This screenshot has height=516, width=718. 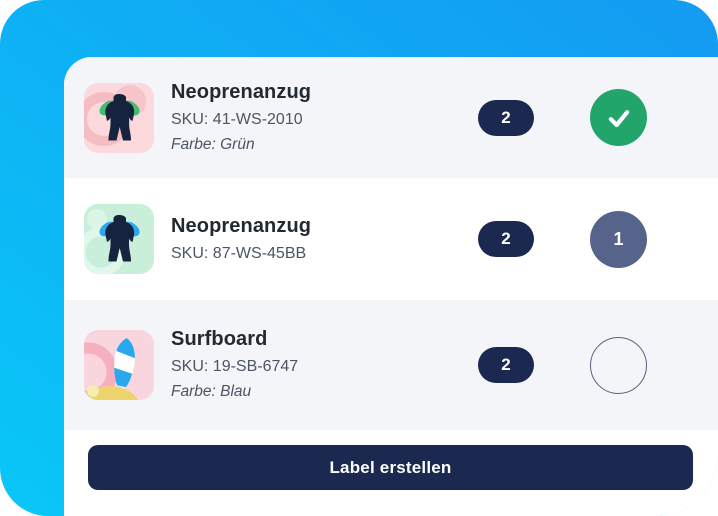 What do you see at coordinates (213, 144) in the screenshot?
I see `product-color-note: Farbe: Grün` at bounding box center [213, 144].